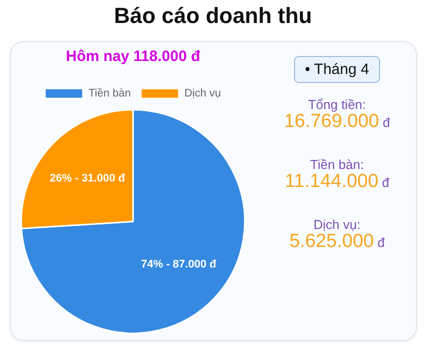 The width and height of the screenshot is (426, 350). I want to click on text: 5.625.000 đ, so click(337, 241).